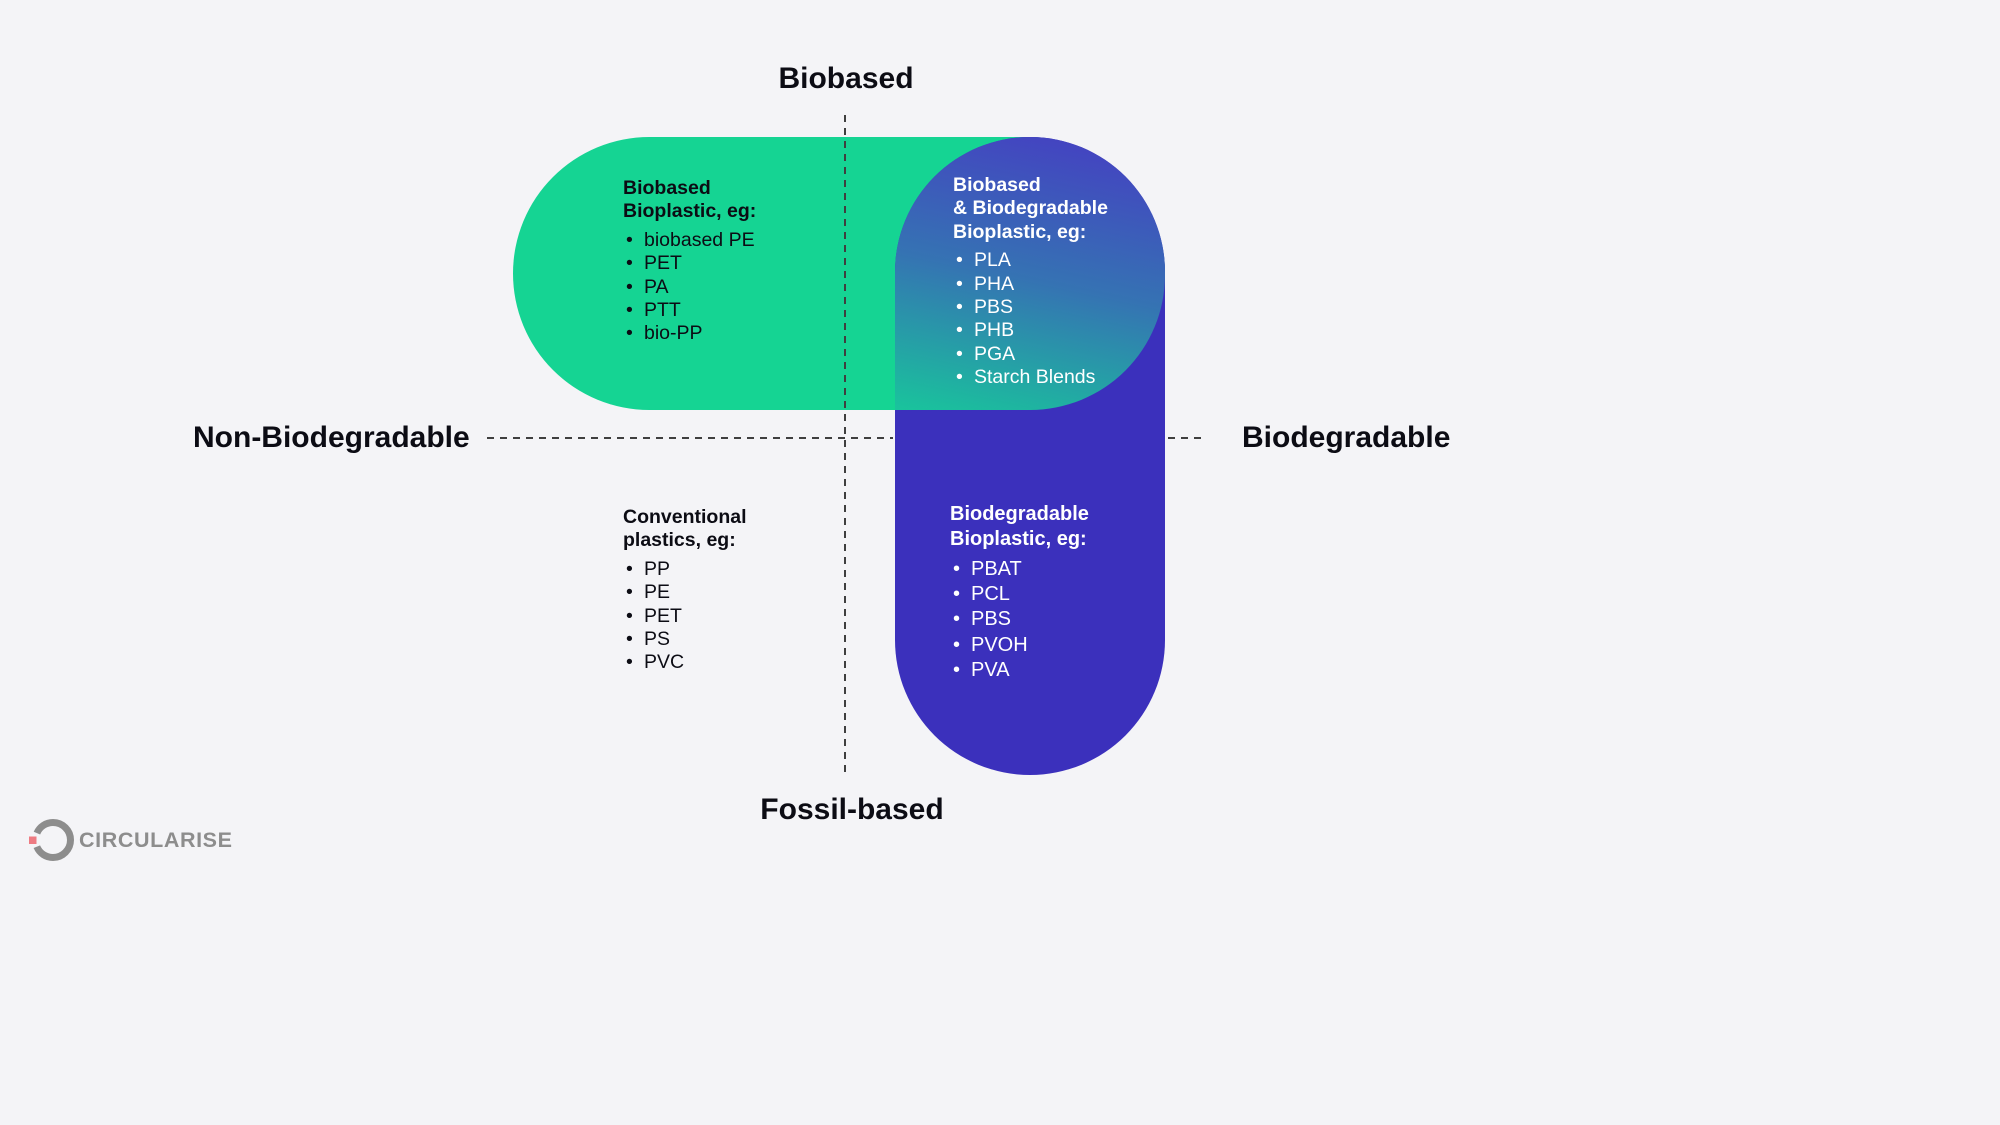  Describe the element at coordinates (1019, 645) in the screenshot. I see `list-item: PVOH` at that location.